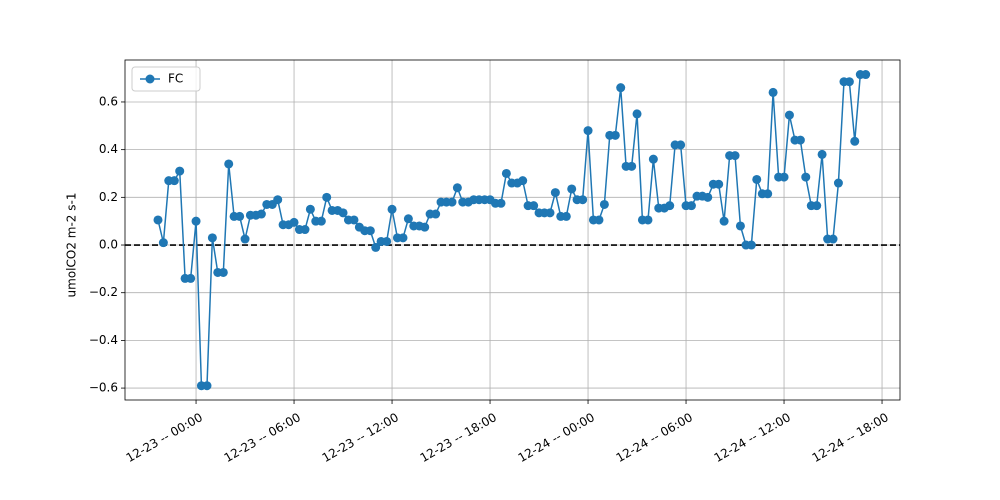  What do you see at coordinates (108, 197) in the screenshot?
I see `y-tick-label: 0.2` at bounding box center [108, 197].